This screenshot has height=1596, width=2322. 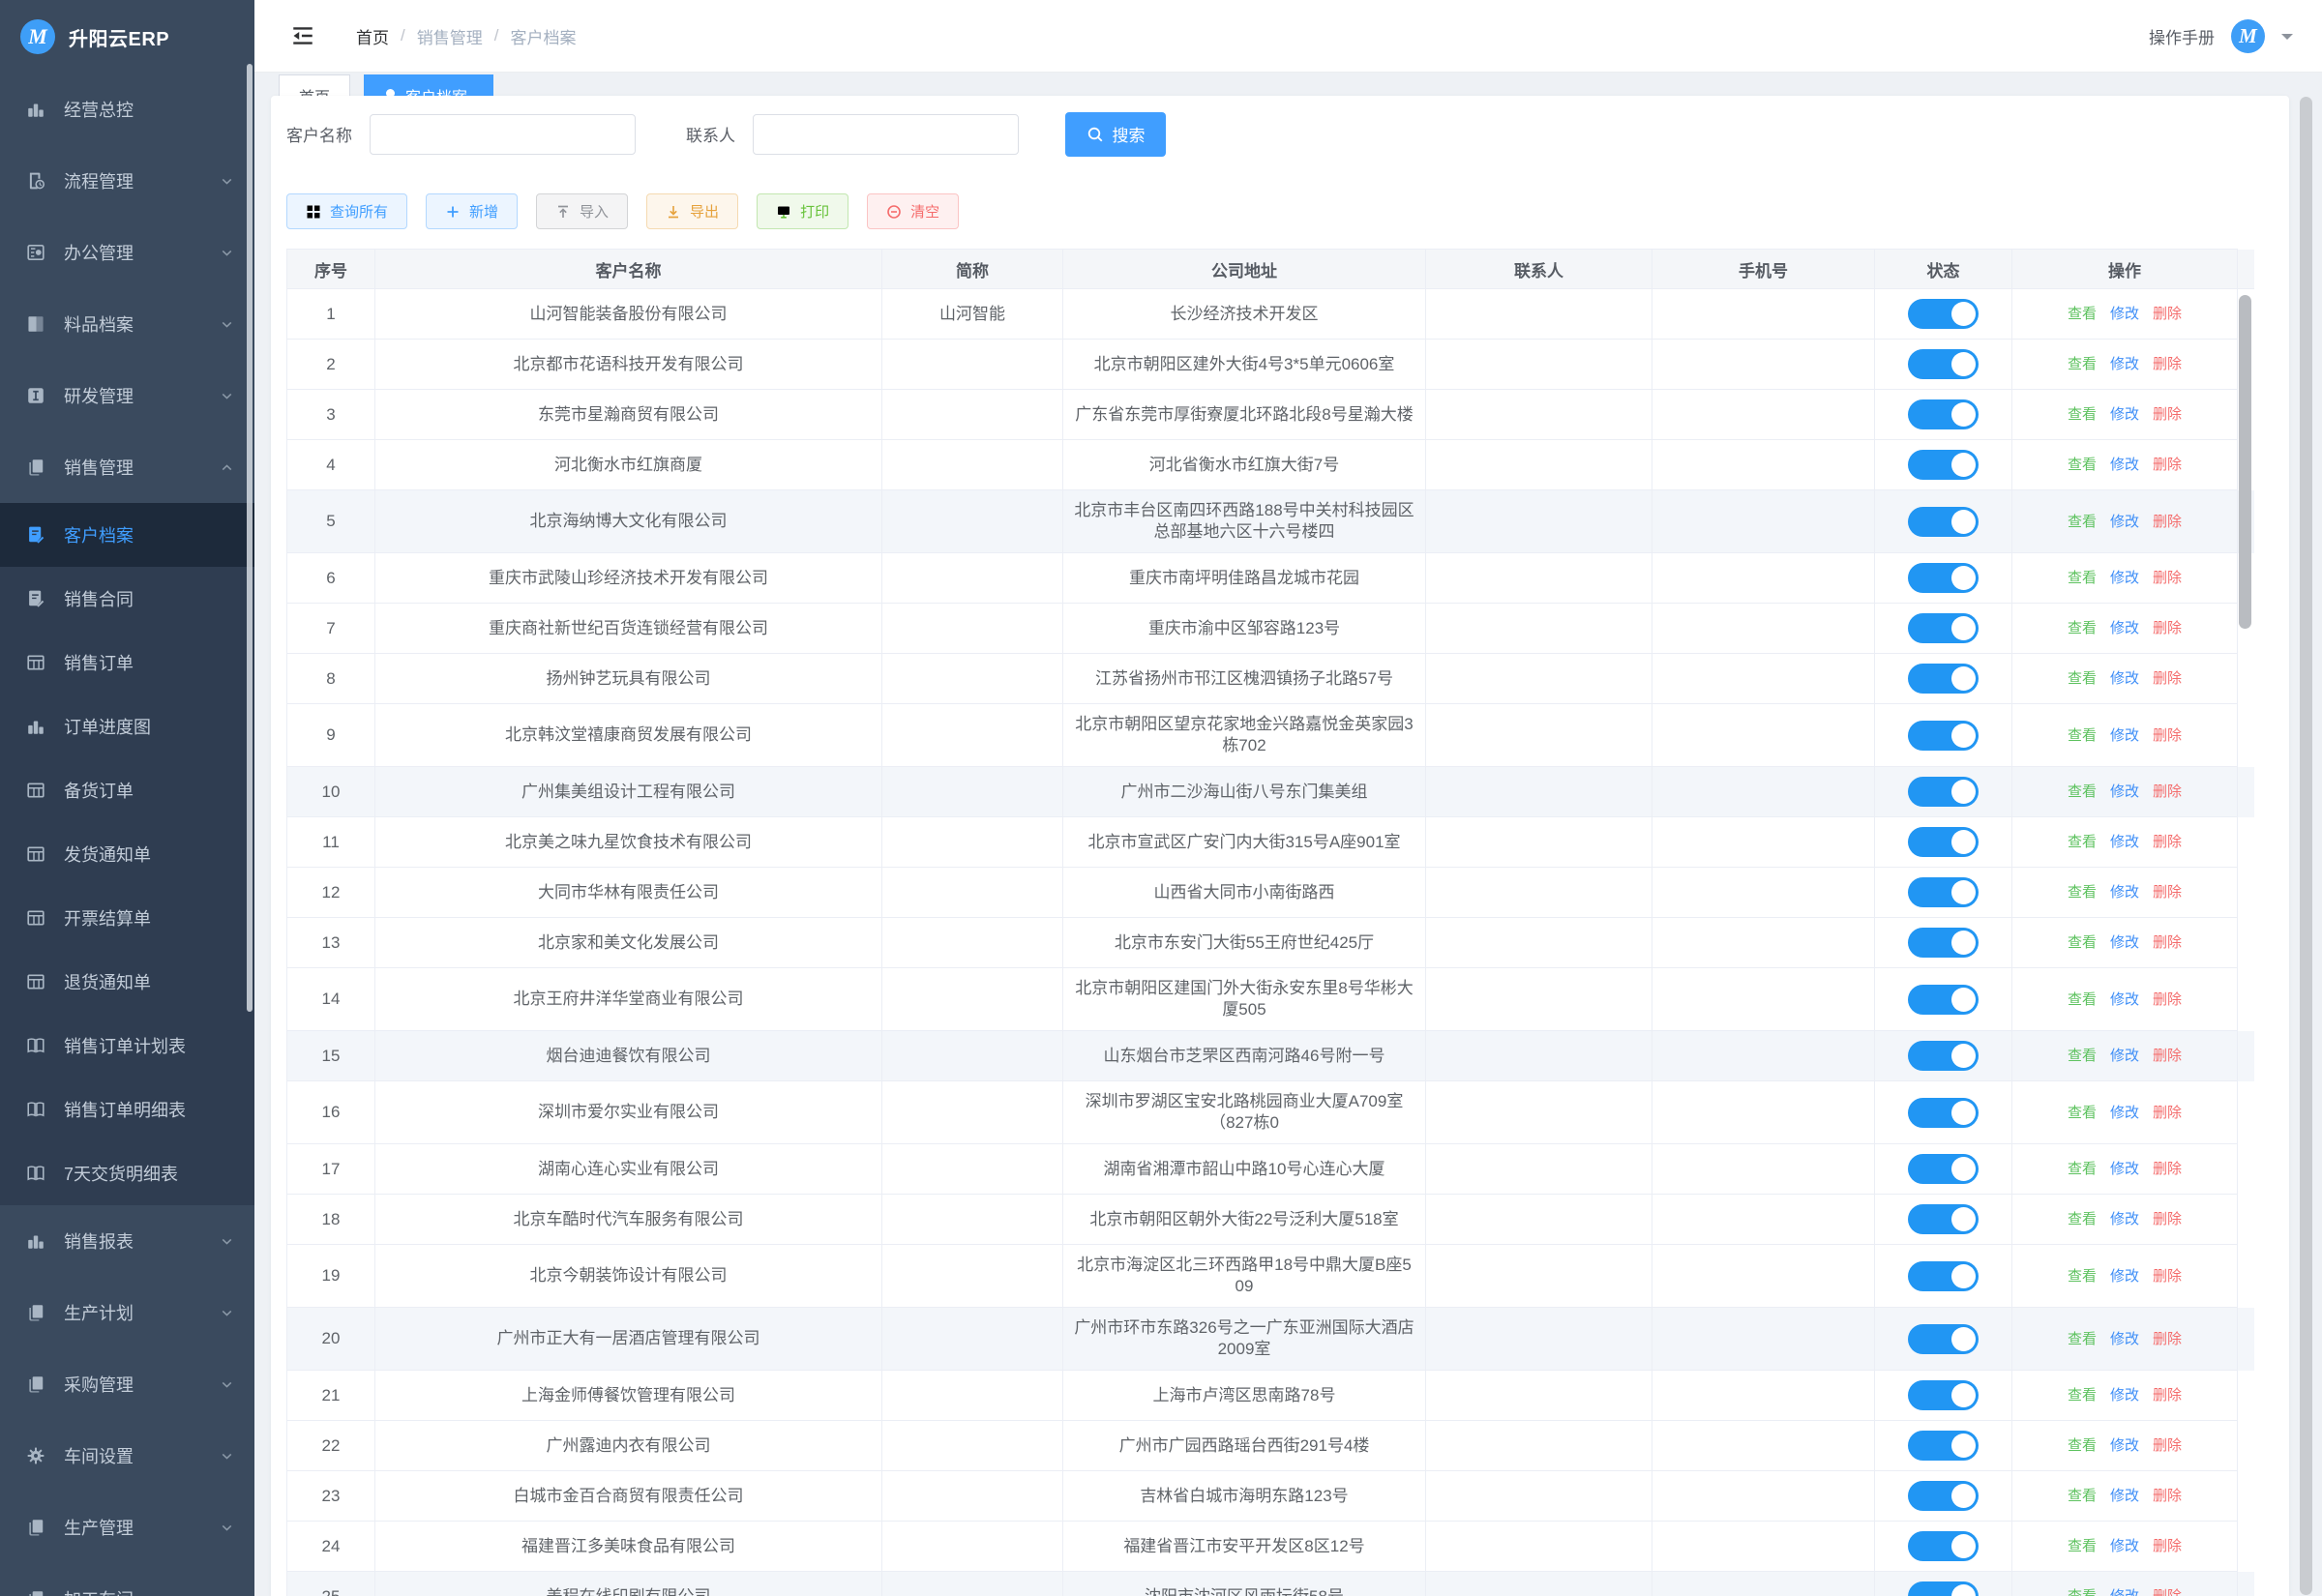 What do you see at coordinates (1115, 134) in the screenshot?
I see `search-button: 搜索` at bounding box center [1115, 134].